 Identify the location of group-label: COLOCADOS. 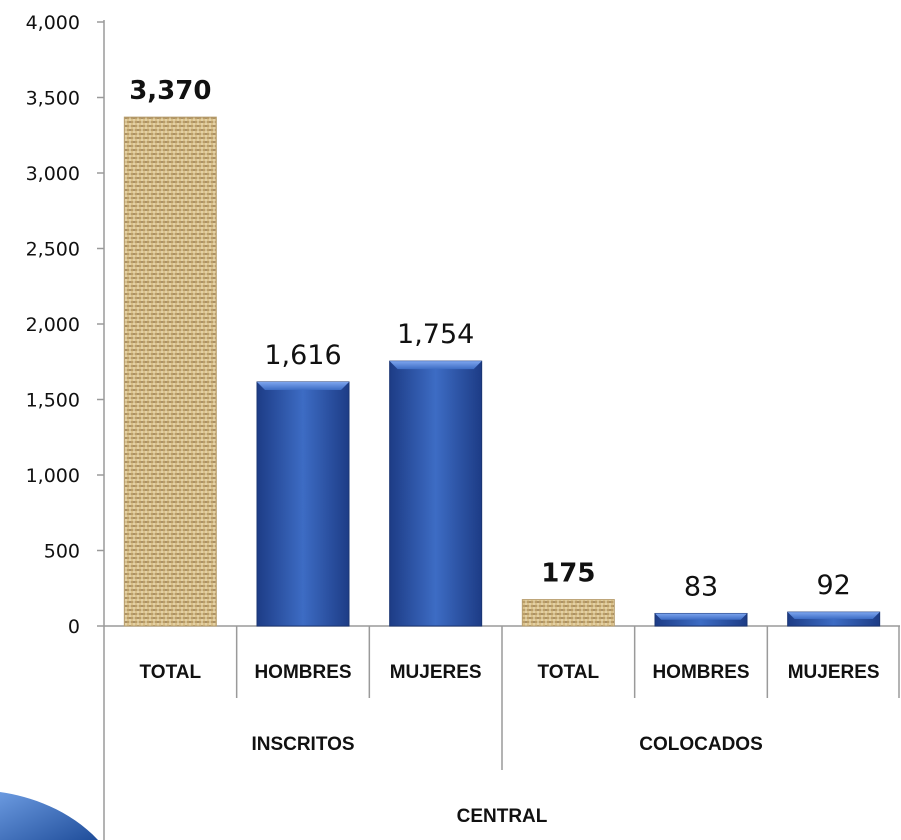
(701, 744).